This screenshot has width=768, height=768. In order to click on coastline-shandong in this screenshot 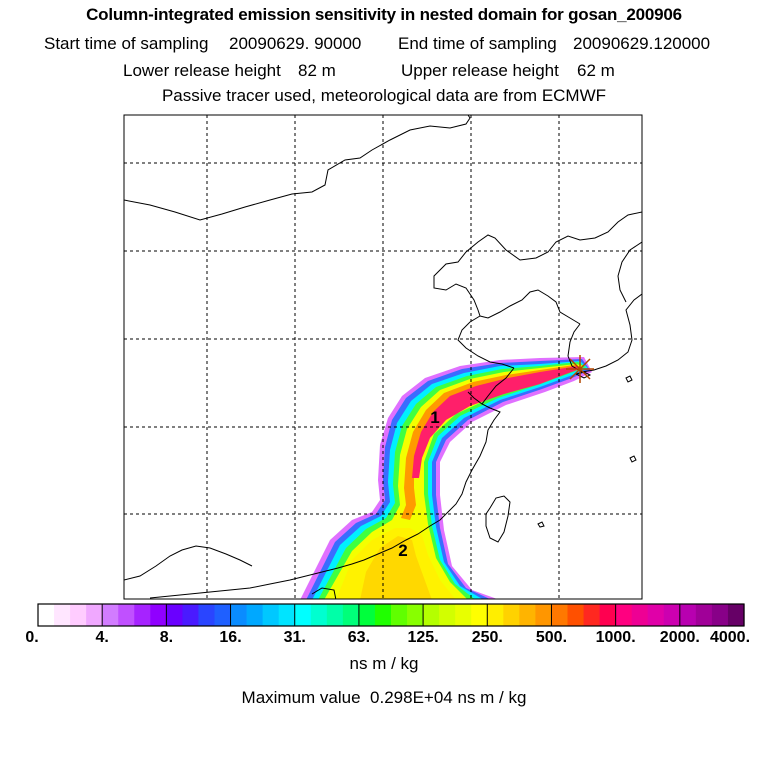, I will do `click(486, 342)`.